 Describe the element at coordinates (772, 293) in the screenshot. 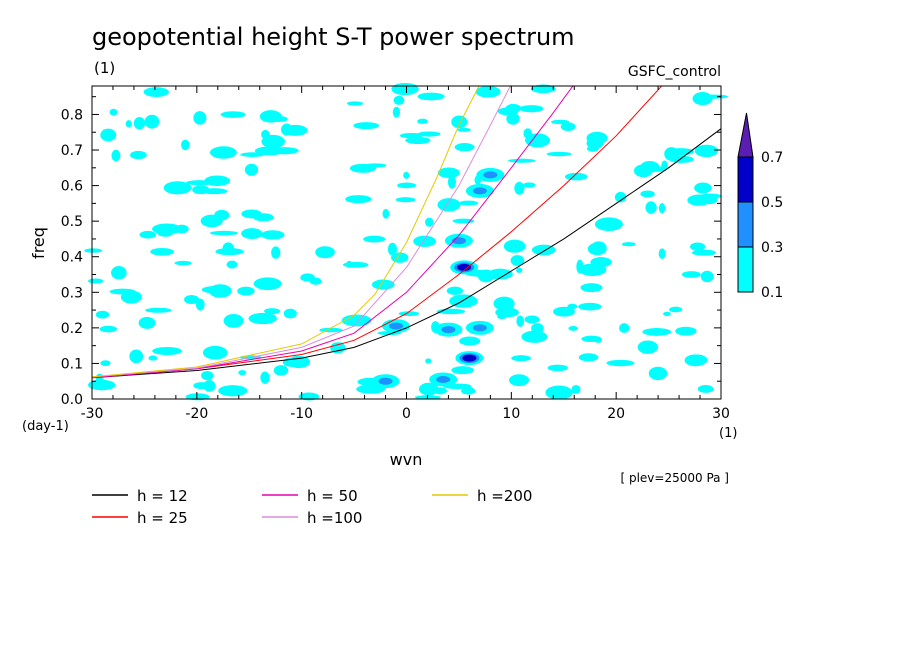

I see `colorbar-level-label: 0.1` at that location.